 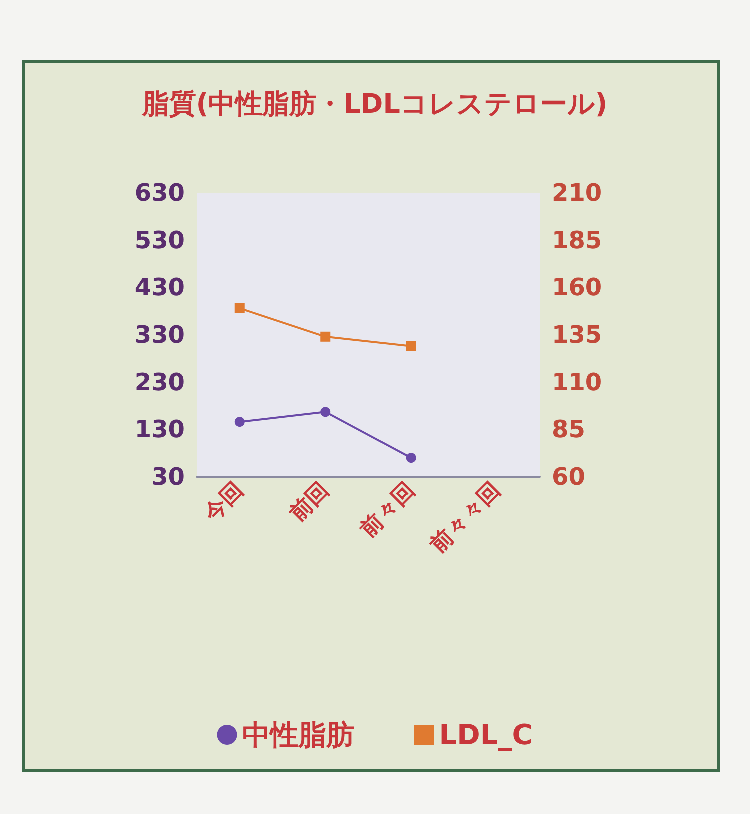 I want to click on y2-tick-label: 135, so click(x=577, y=335).